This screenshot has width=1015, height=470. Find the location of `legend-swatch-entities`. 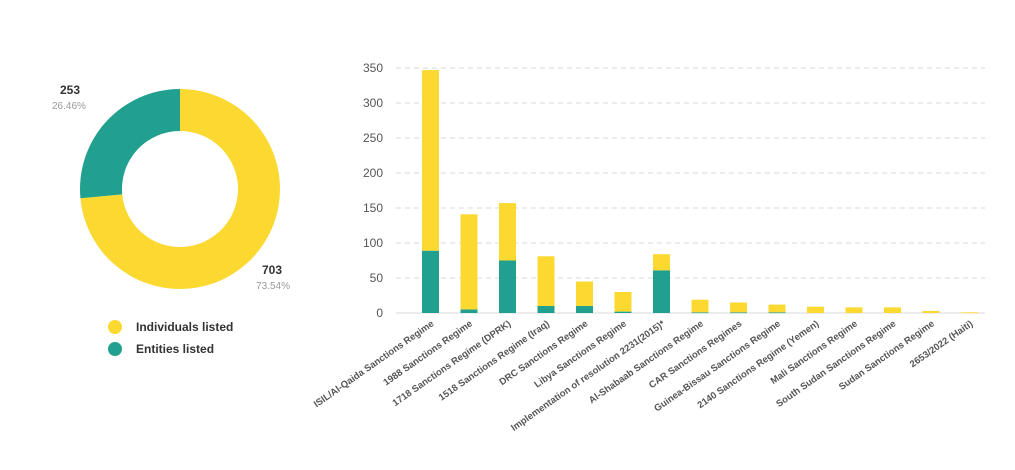

legend-swatch-entities is located at coordinates (115, 349).